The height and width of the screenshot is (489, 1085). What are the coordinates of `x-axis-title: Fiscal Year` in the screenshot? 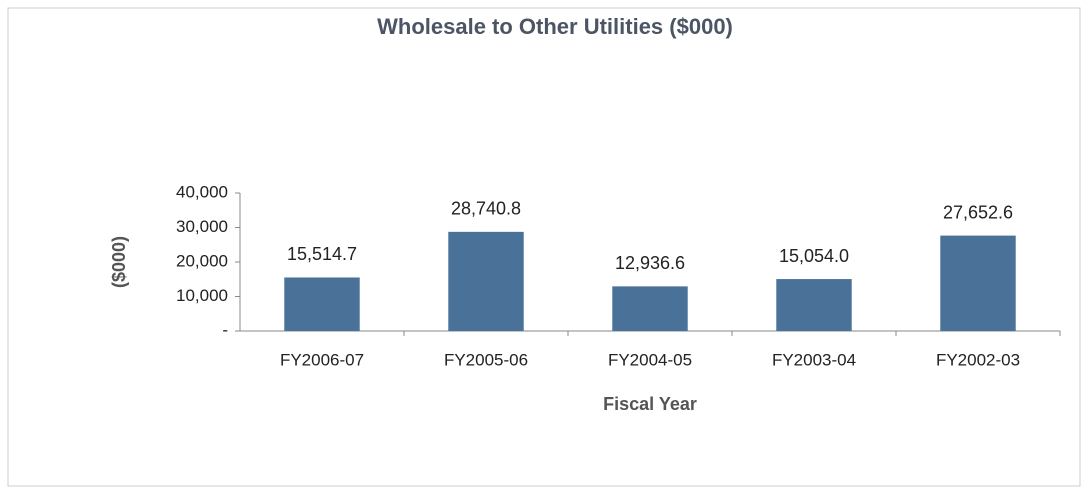 It's located at (650, 404).